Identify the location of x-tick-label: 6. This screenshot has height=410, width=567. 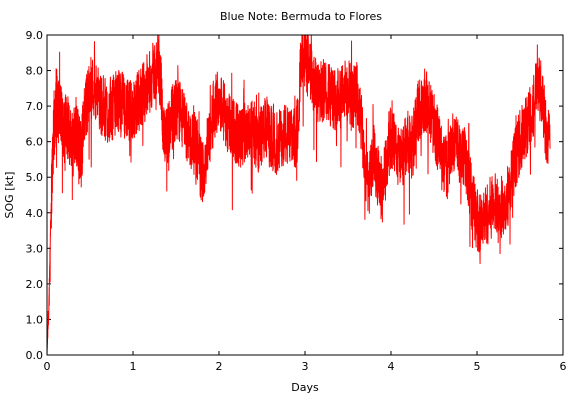
(563, 366).